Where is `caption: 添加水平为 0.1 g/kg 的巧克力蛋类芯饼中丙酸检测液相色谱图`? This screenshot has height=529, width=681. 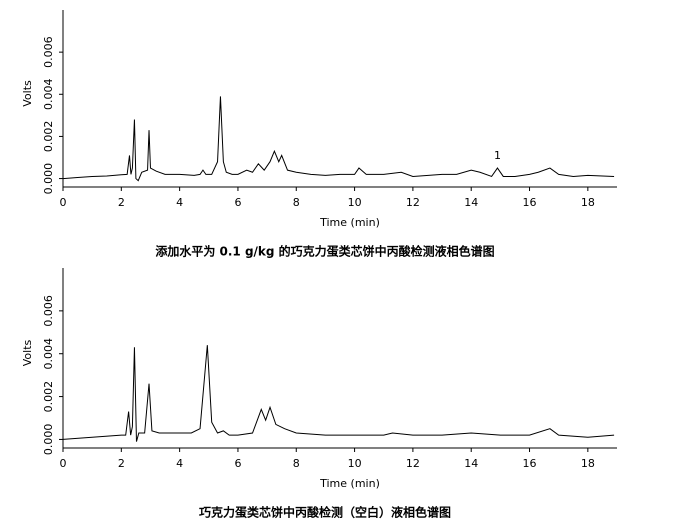
caption: 添加水平为 0.1 g/kg 的巧克力蛋类芯饼中丙酸检测液相色谱图 is located at coordinates (324, 251).